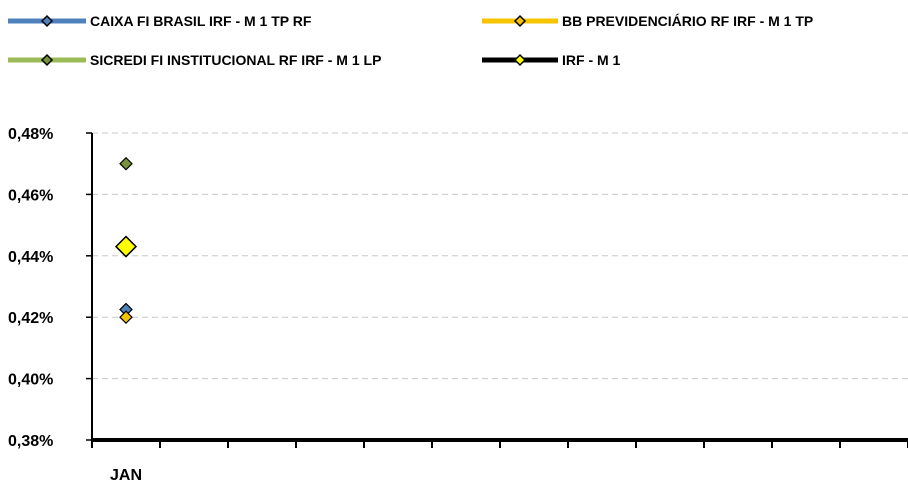 This screenshot has height=485, width=908. Describe the element at coordinates (47, 60) in the screenshot. I see `legend-marker-sicredi` at that location.